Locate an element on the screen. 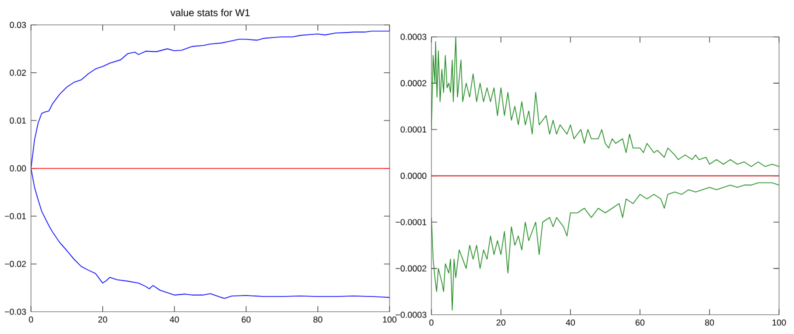 The height and width of the screenshot is (334, 794). chart-title: value stats for W1 is located at coordinates (210, 12).